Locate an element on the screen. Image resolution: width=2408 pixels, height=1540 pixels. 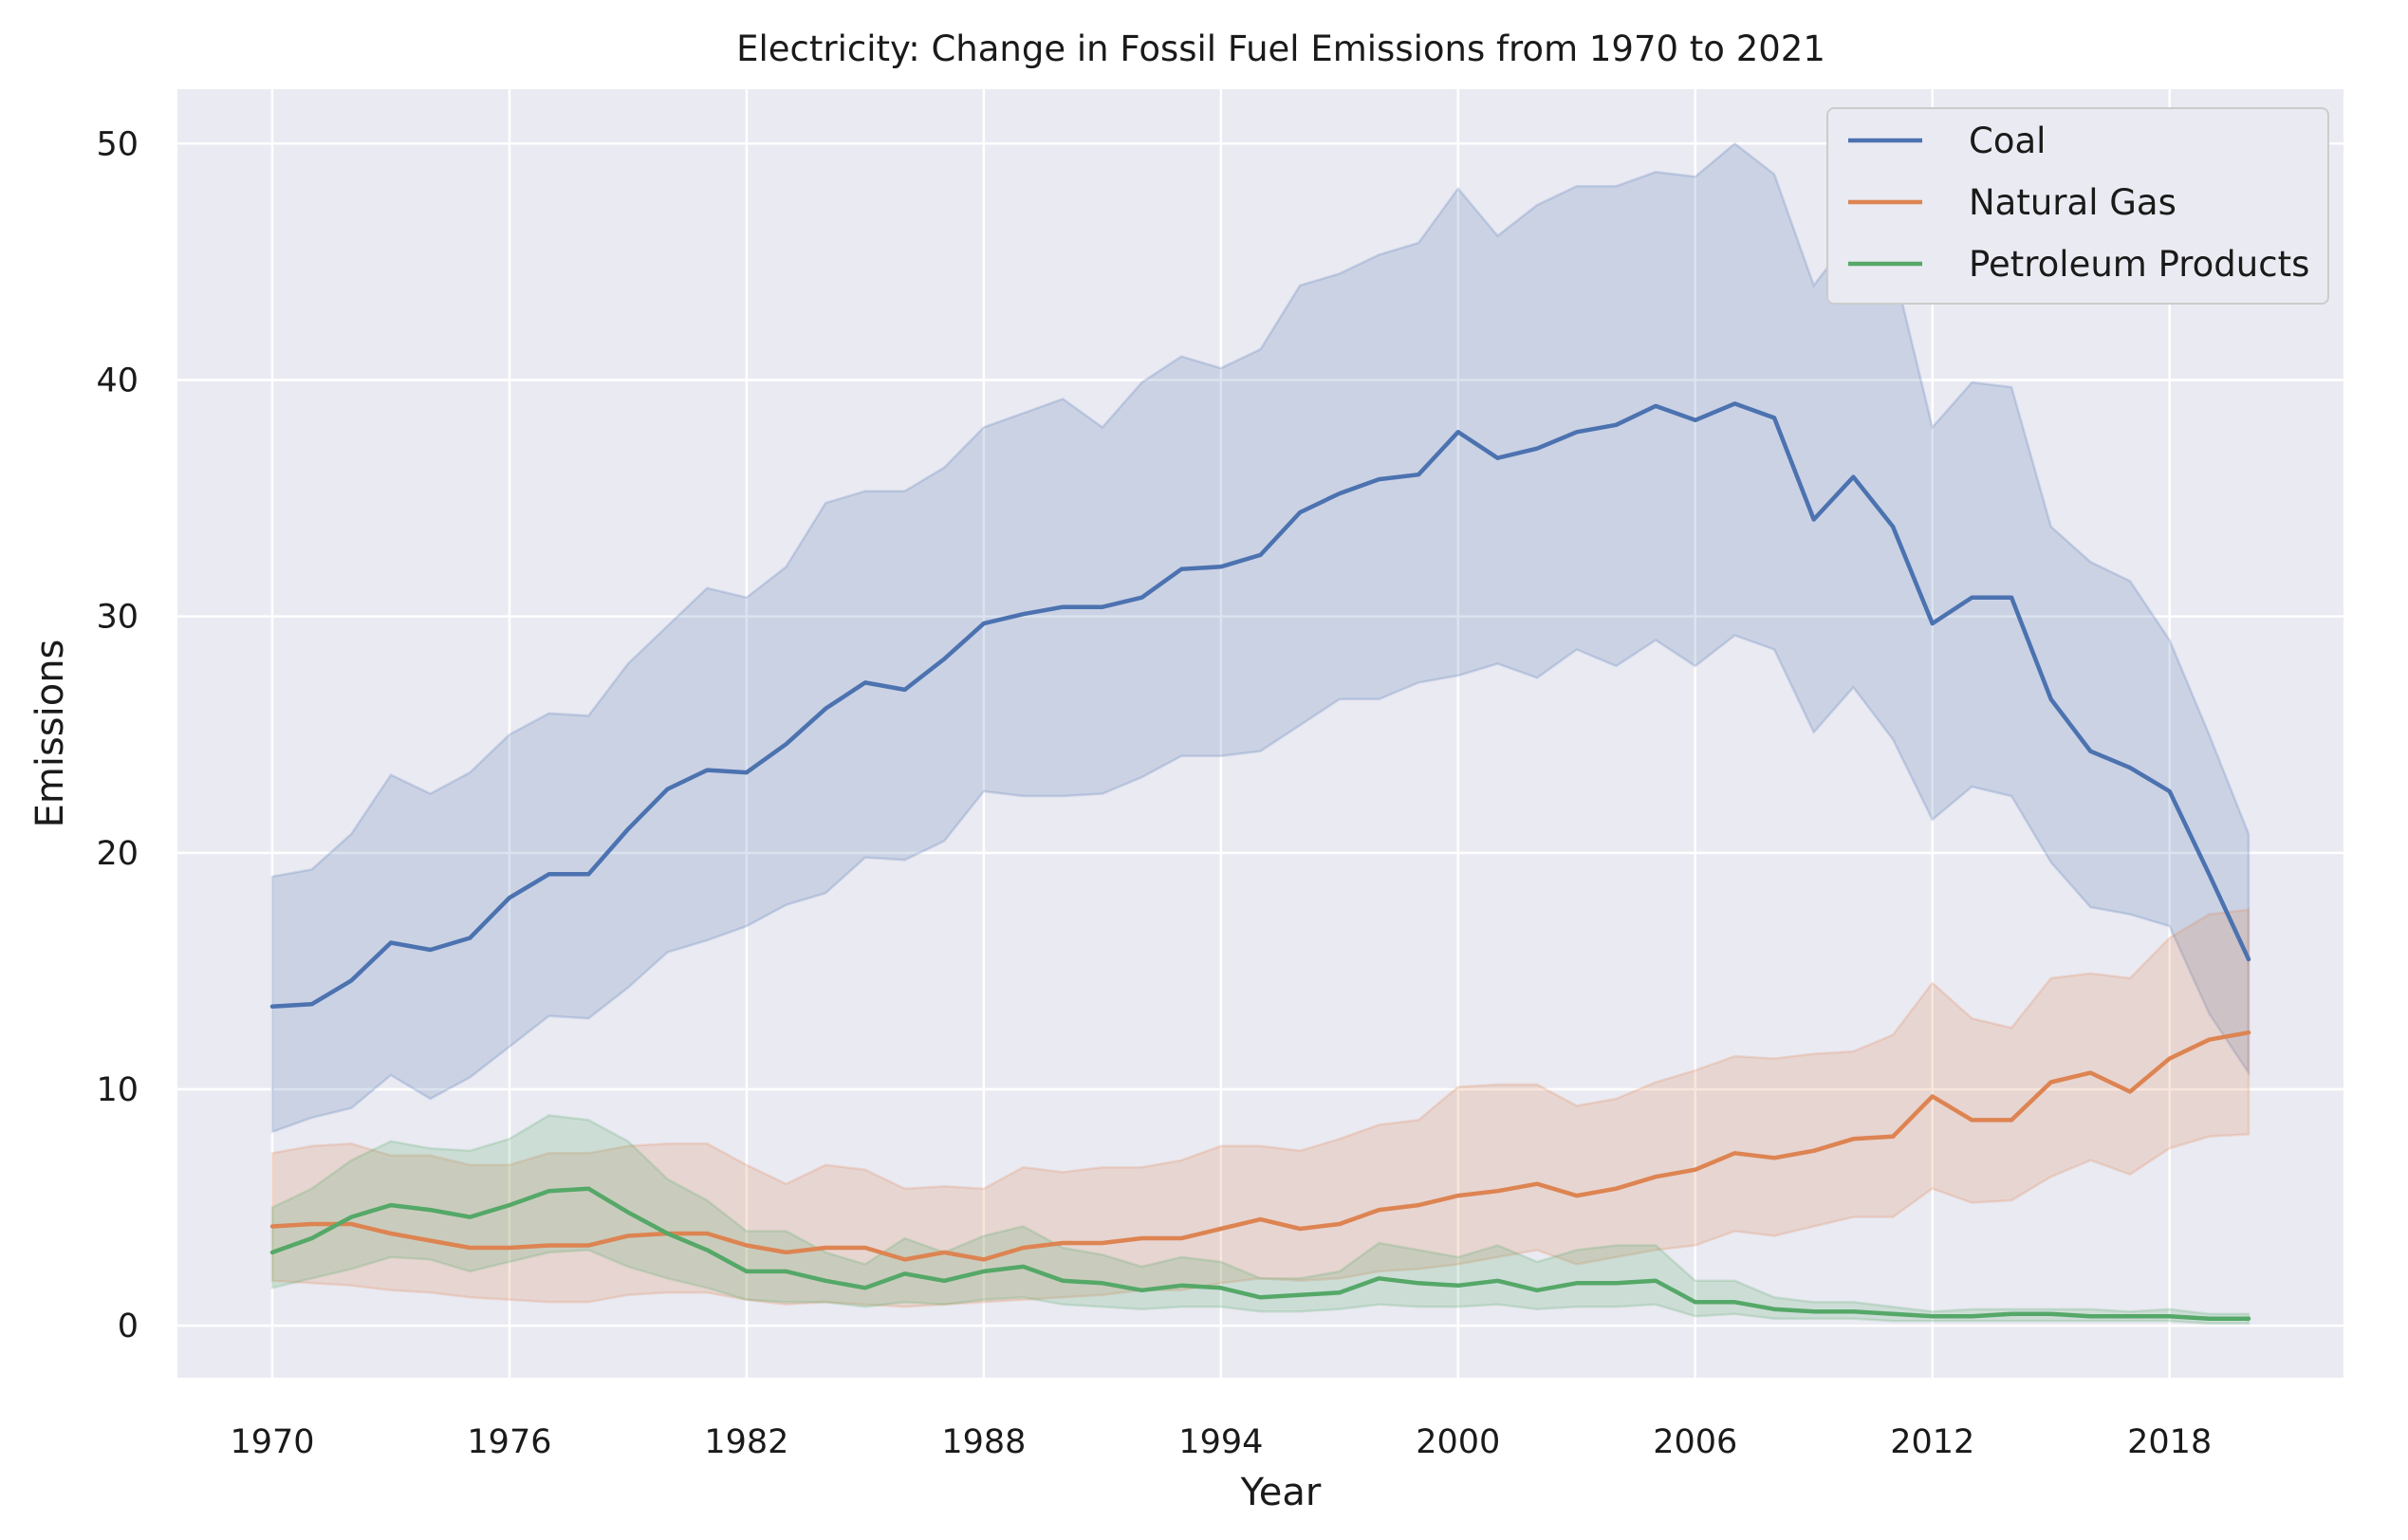
y-tick-label: 10 is located at coordinates (117, 1090).